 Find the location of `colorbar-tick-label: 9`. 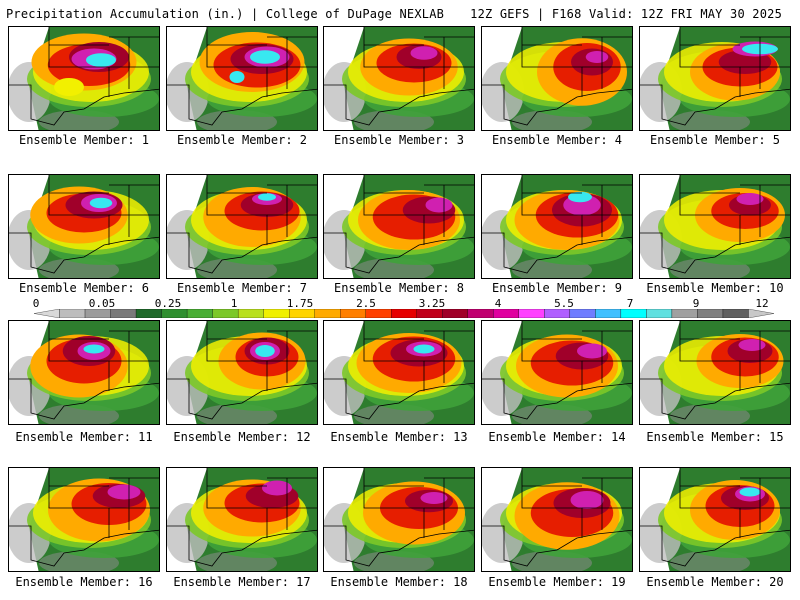

colorbar-tick-label: 9 is located at coordinates (696, 303).